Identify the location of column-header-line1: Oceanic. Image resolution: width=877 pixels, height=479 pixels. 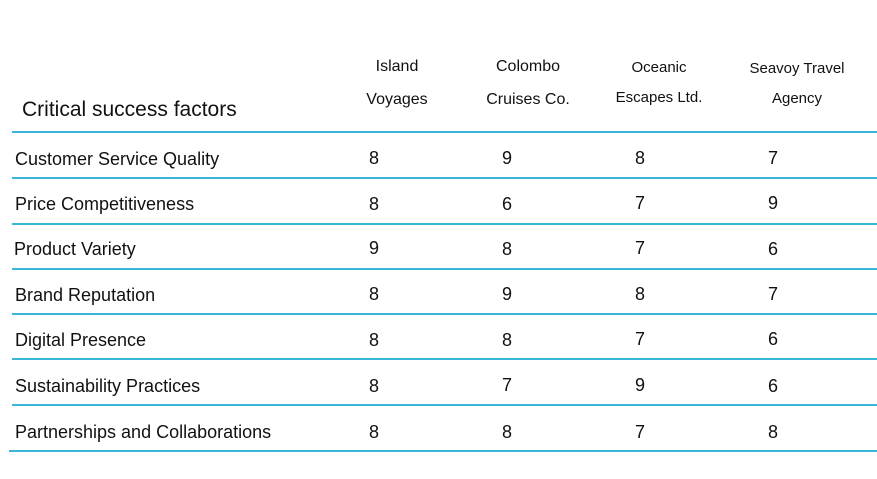
(659, 67).